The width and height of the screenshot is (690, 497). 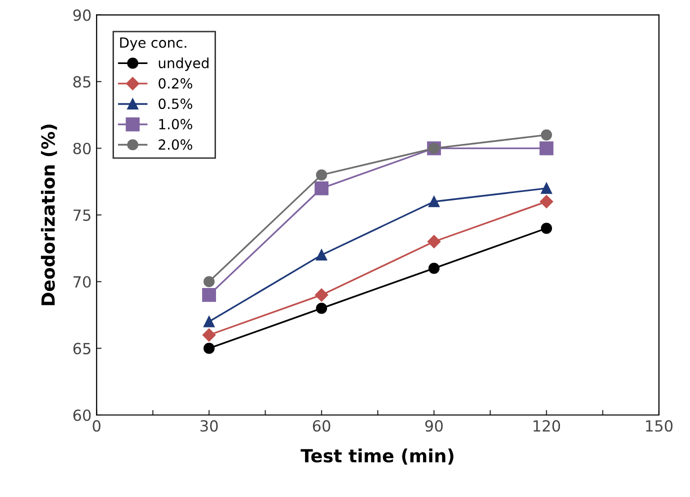 I want to click on x-axis-title: Test time (min), so click(x=377, y=456).